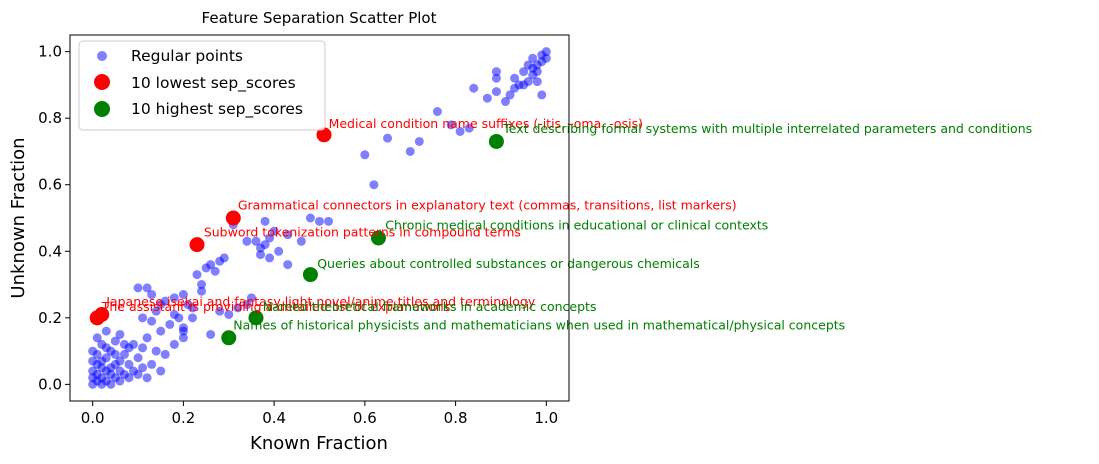 The width and height of the screenshot is (1099, 464). Describe the element at coordinates (319, 18) in the screenshot. I see `chart-title: Feature Separation Scatter Plot` at that location.